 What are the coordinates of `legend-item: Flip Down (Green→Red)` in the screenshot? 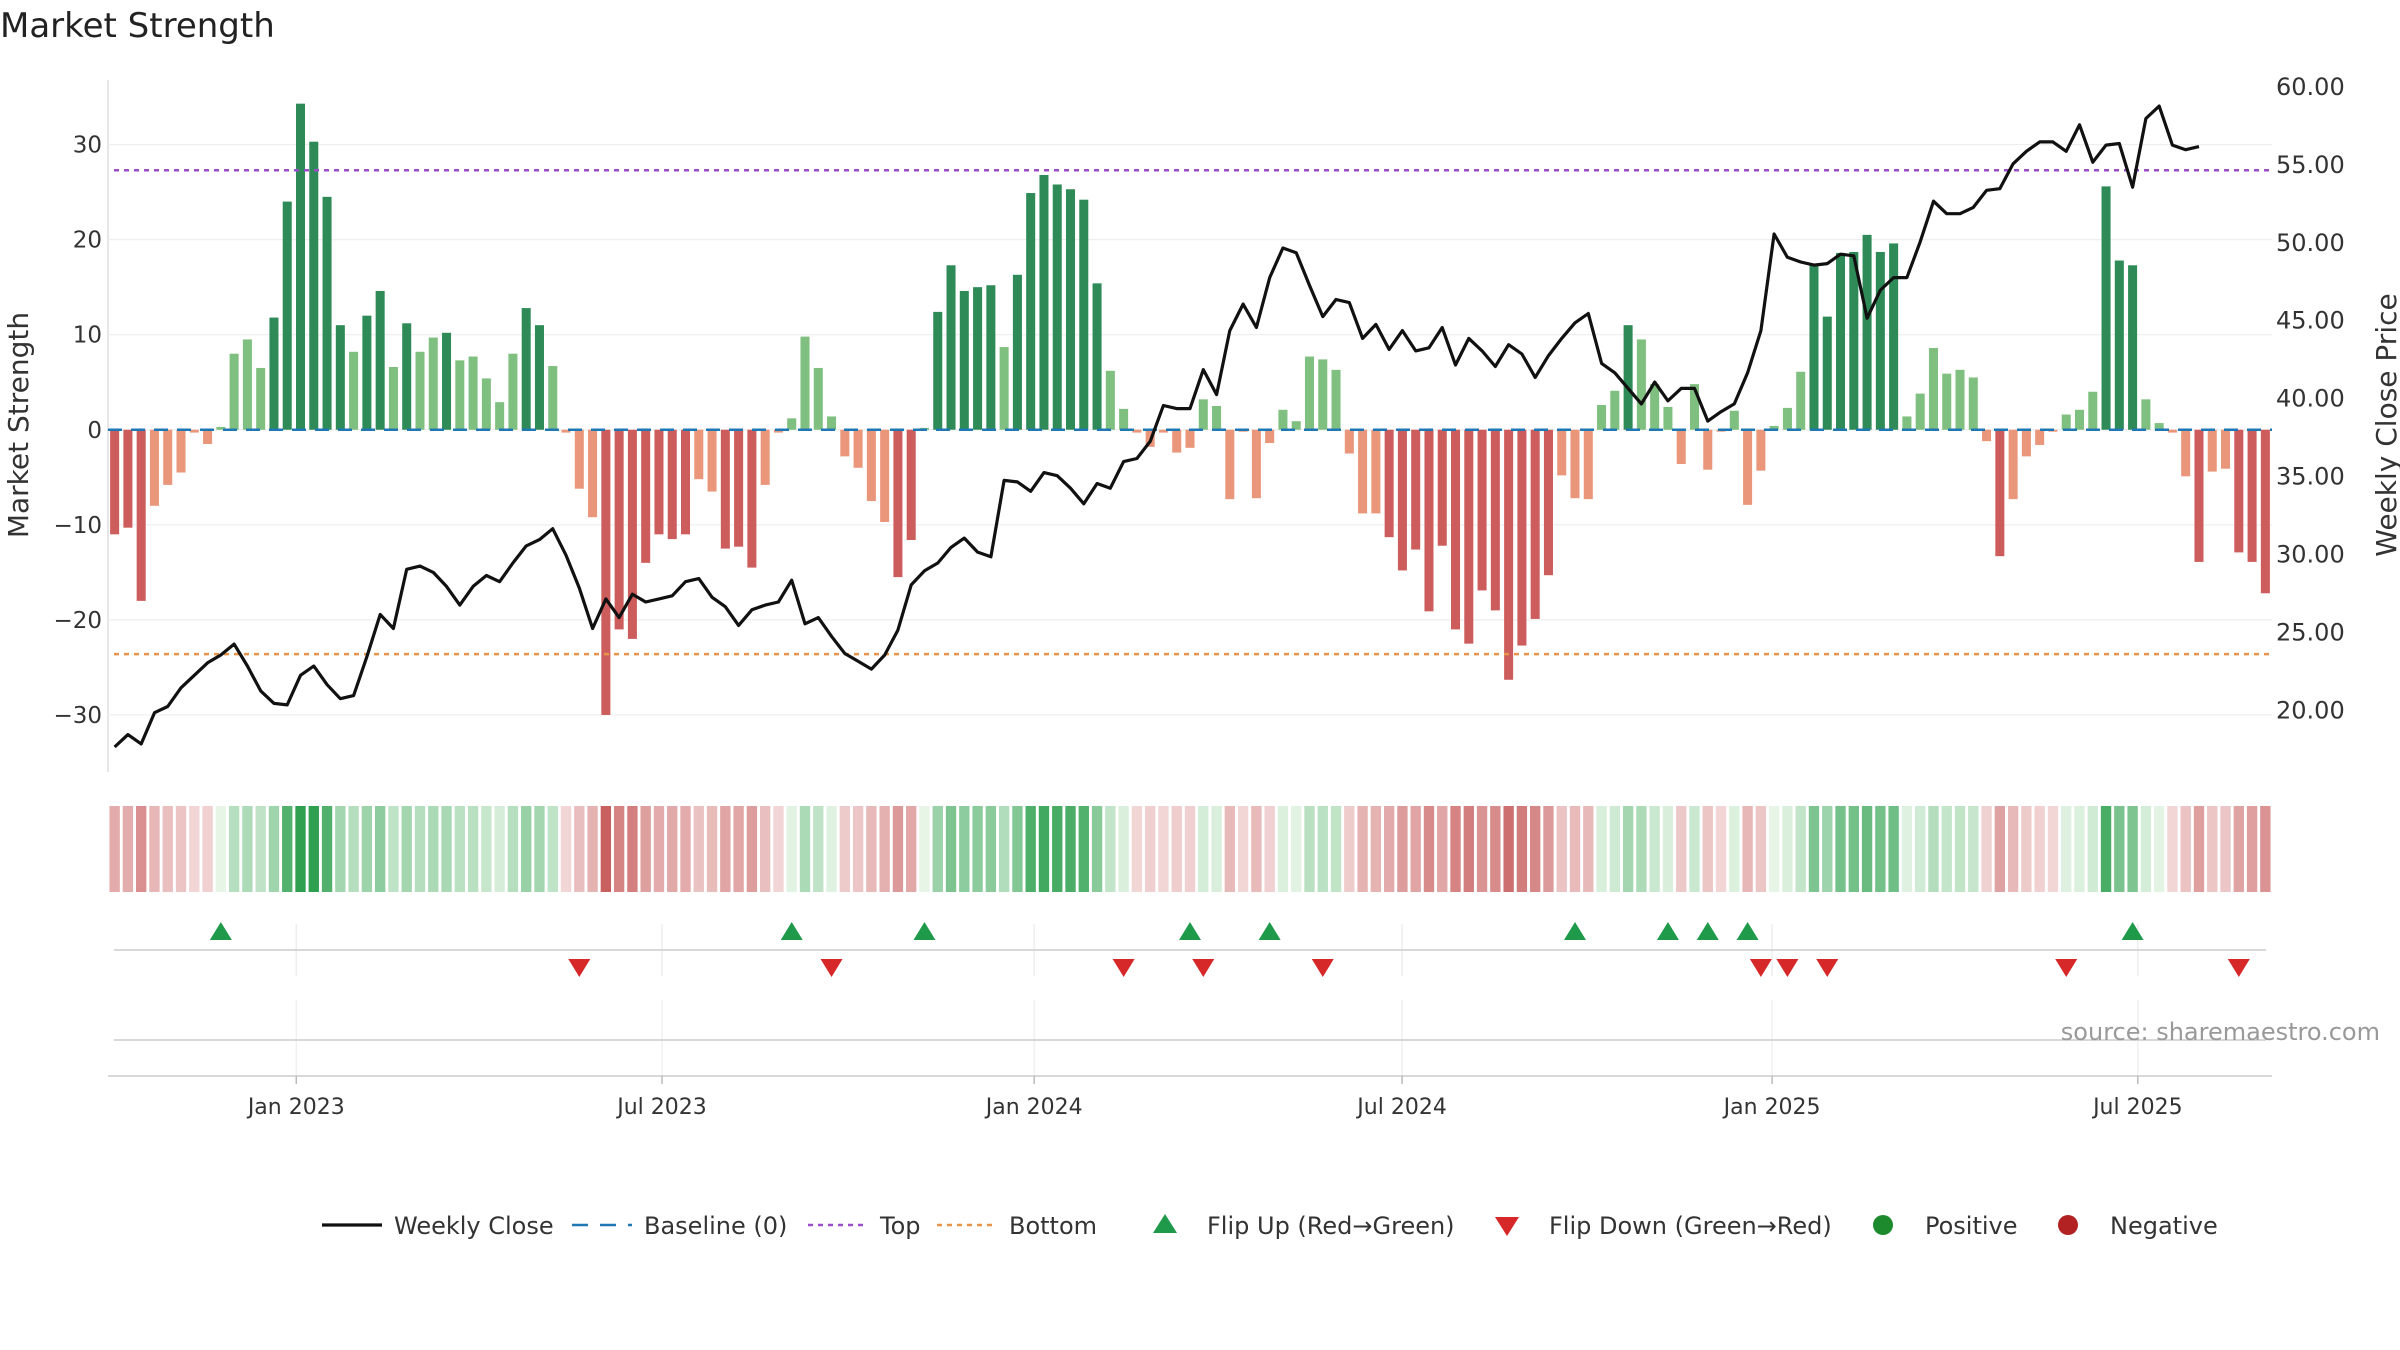 It's located at (1663, 1226).